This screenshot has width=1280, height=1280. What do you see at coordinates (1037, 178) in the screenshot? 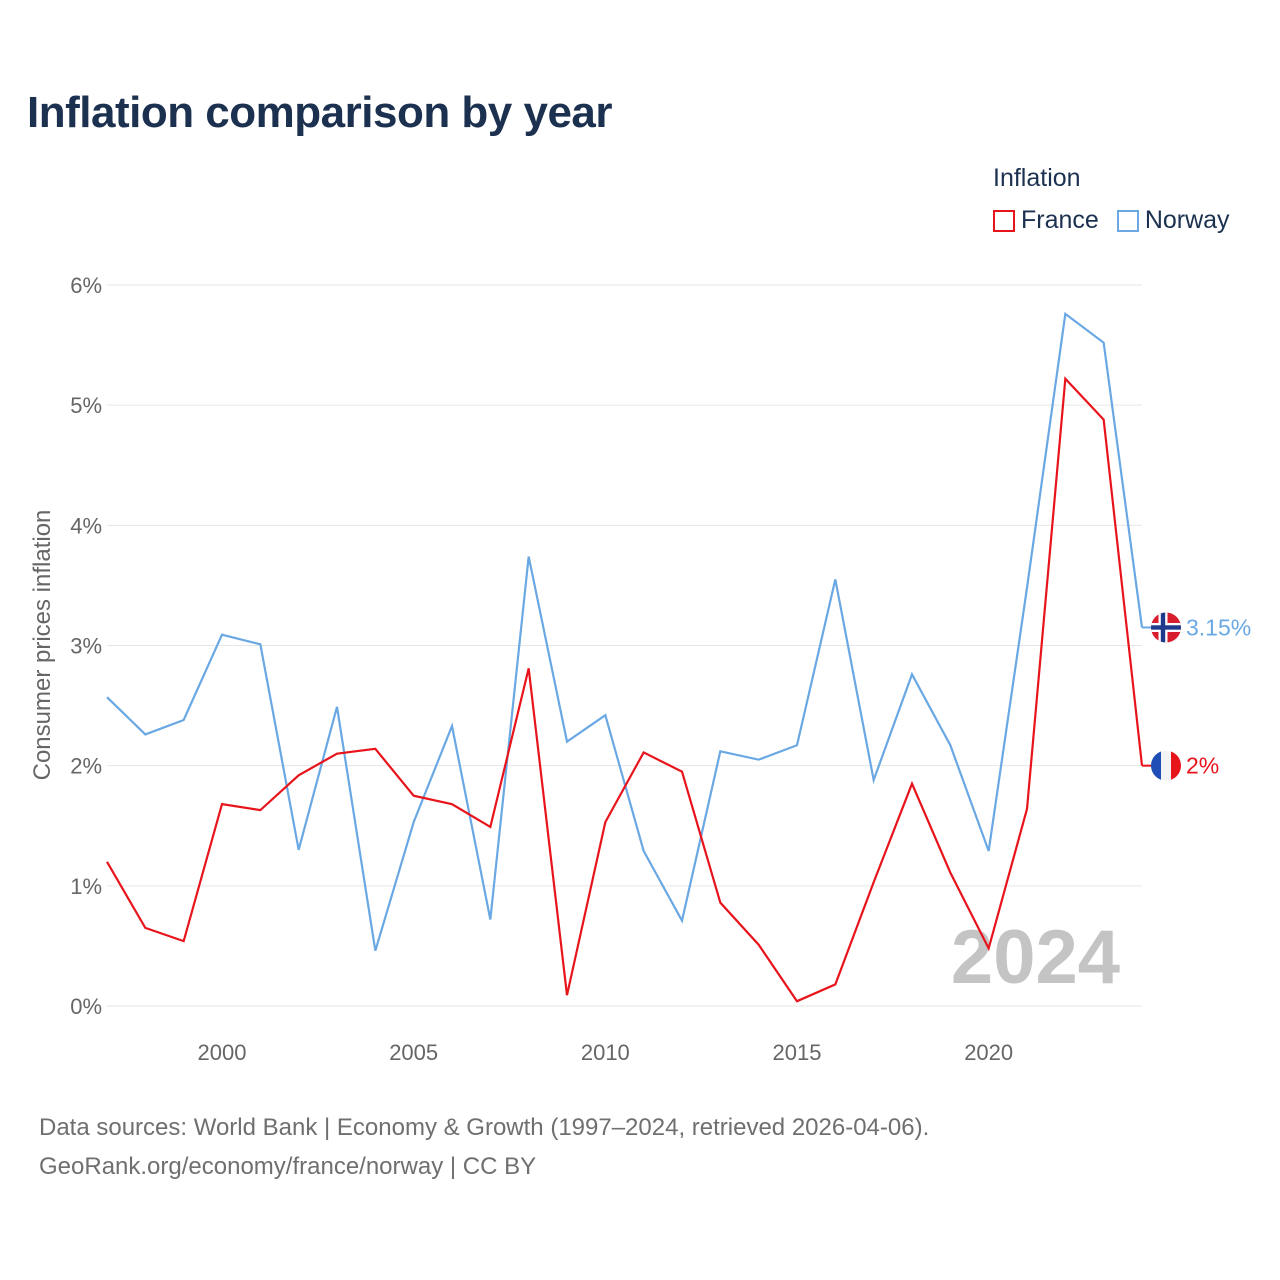
I see `legend-title: Inflation` at bounding box center [1037, 178].